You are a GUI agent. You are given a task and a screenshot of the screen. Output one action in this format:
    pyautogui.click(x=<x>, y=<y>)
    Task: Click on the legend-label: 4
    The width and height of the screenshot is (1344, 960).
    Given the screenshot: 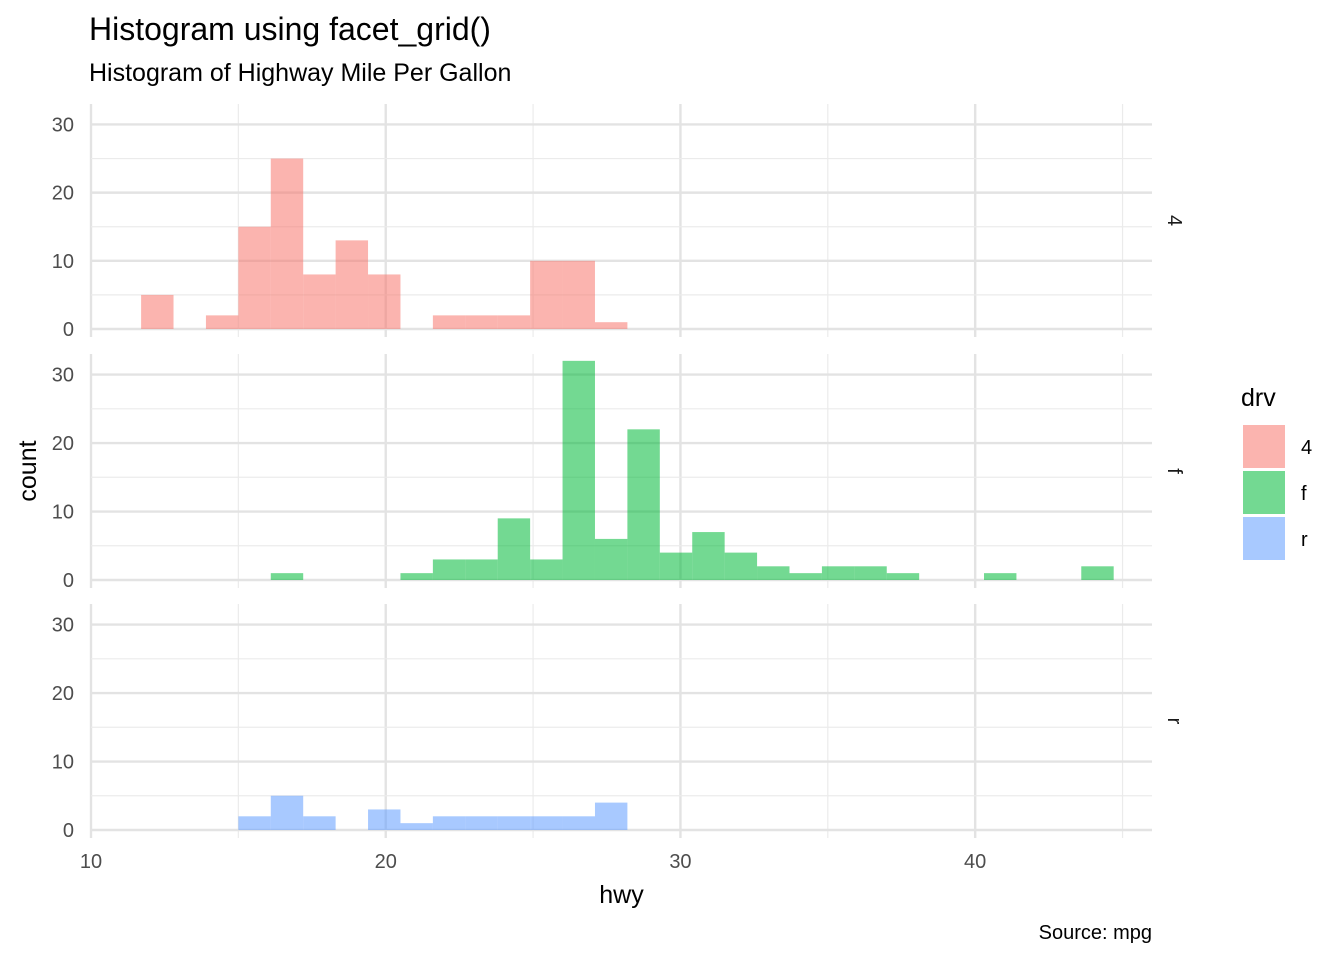 What is the action you would take?
    pyautogui.click(x=1306, y=448)
    